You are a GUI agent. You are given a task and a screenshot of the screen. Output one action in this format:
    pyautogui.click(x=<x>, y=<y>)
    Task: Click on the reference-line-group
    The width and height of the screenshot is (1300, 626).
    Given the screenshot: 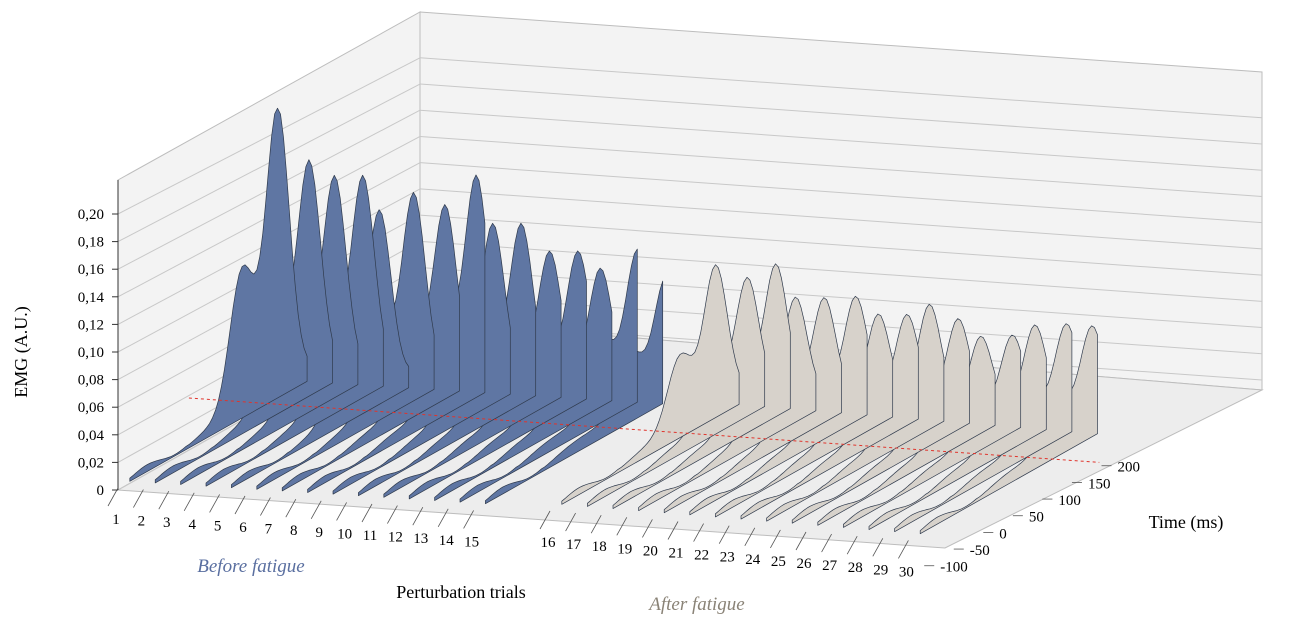 What is the action you would take?
    pyautogui.click(x=644, y=430)
    